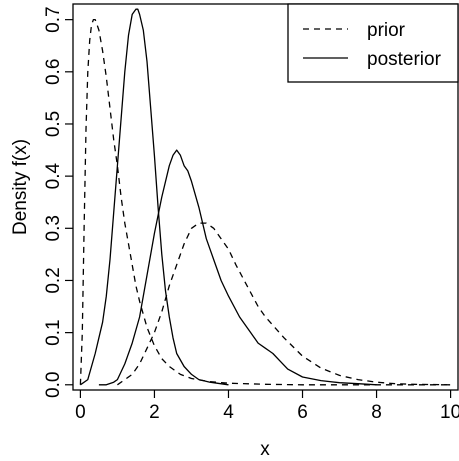  What do you see at coordinates (404, 59) in the screenshot?
I see `legend-label-posterior: posterior` at bounding box center [404, 59].